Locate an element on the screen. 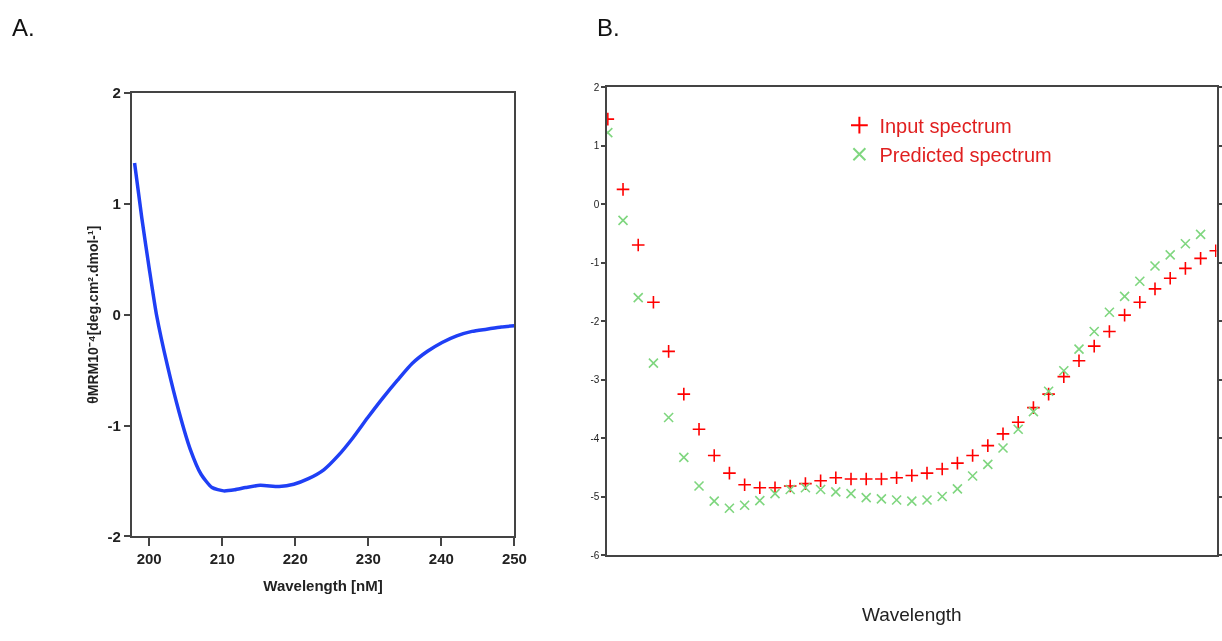  x-axis-title: Wavelength [nM] is located at coordinates (323, 585).